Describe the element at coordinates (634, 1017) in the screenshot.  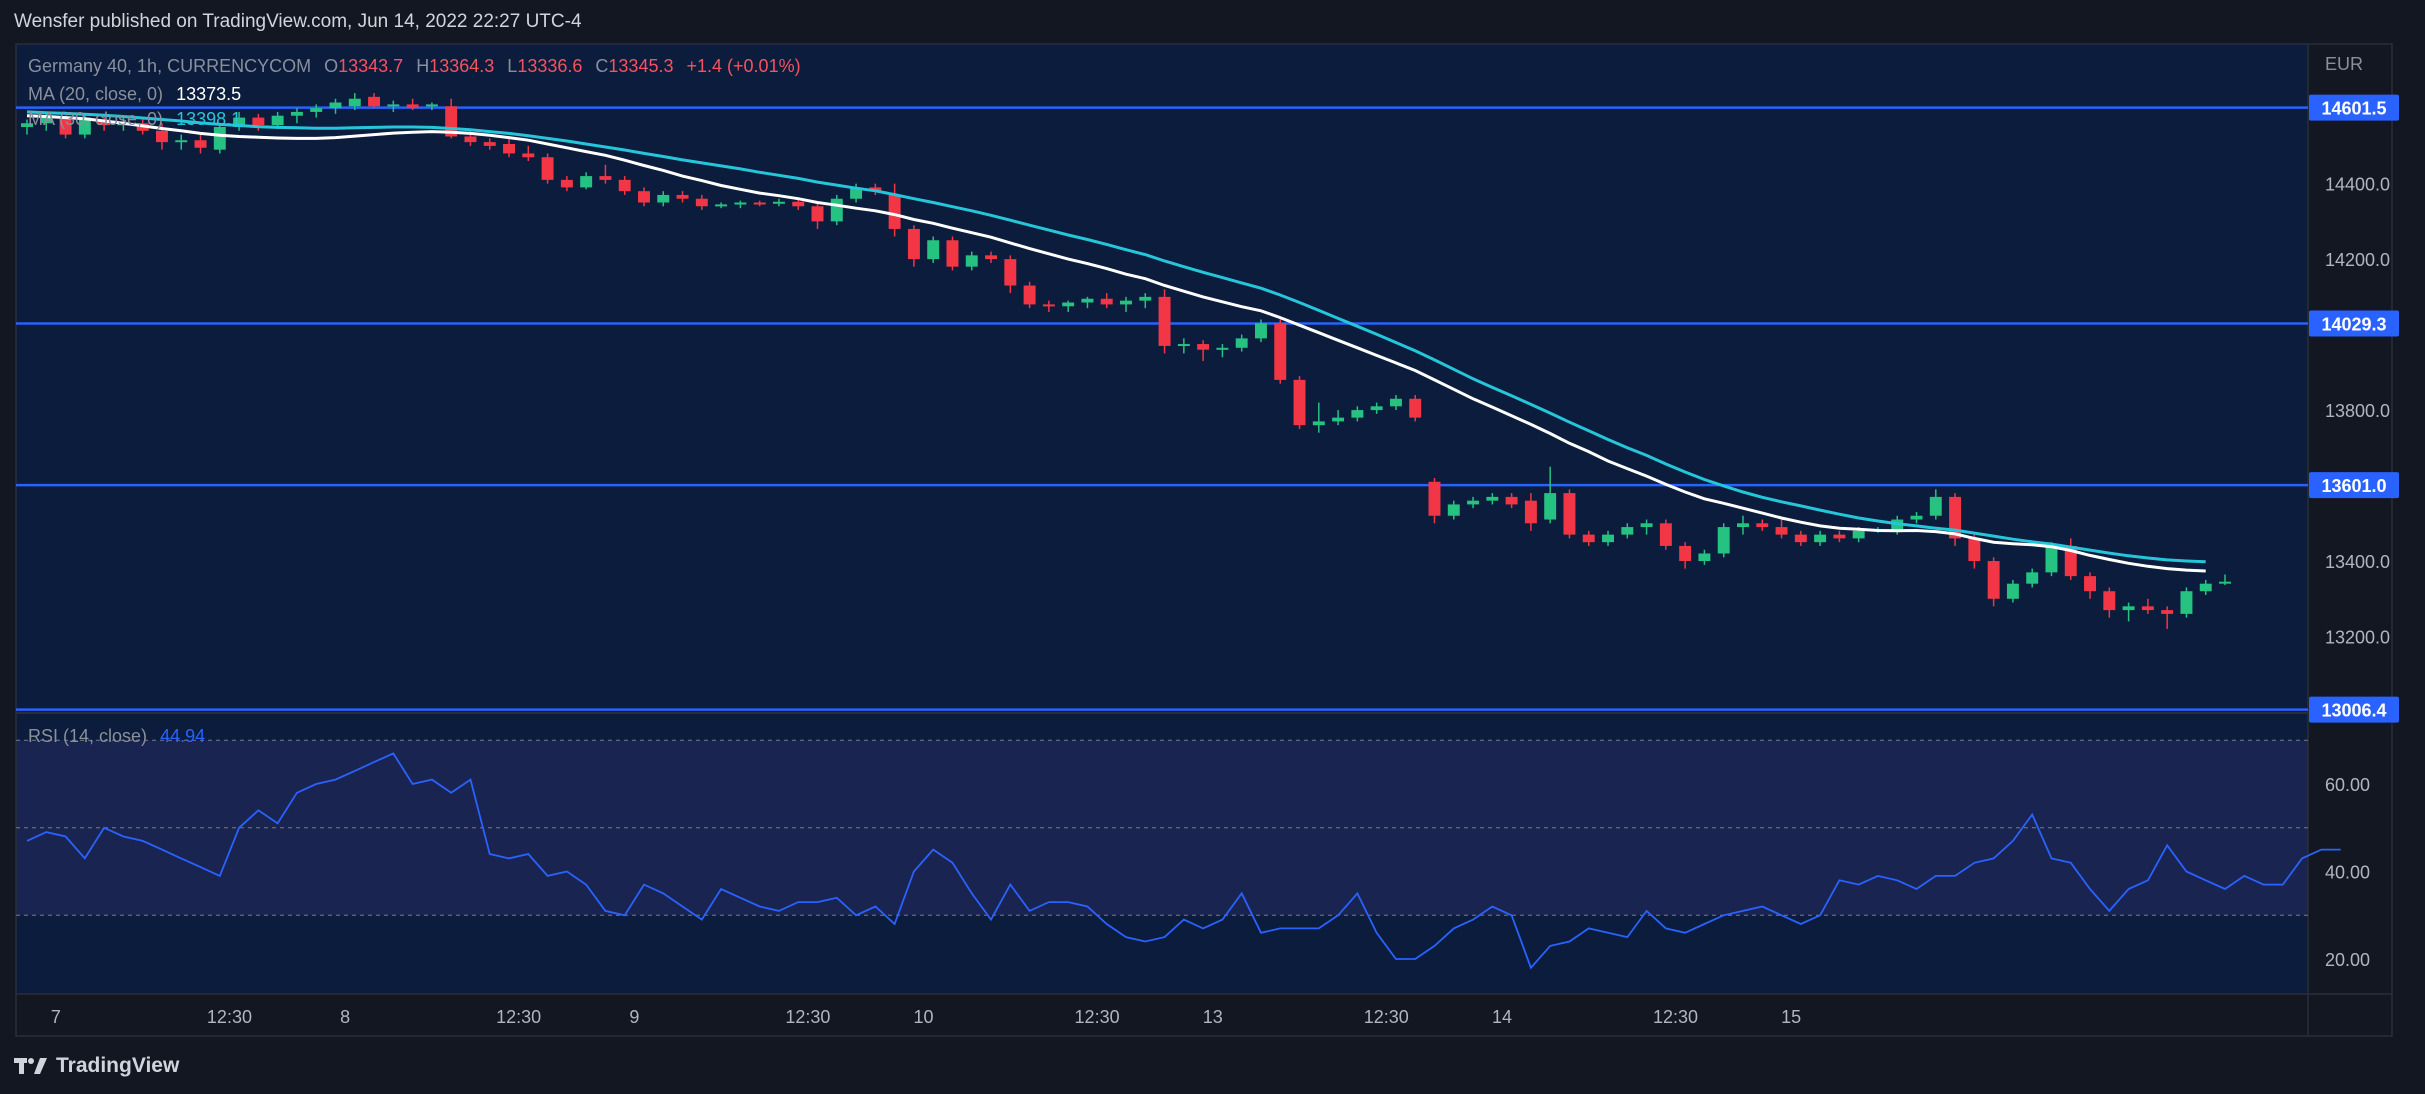
I see `time-tick-label: 9` at that location.